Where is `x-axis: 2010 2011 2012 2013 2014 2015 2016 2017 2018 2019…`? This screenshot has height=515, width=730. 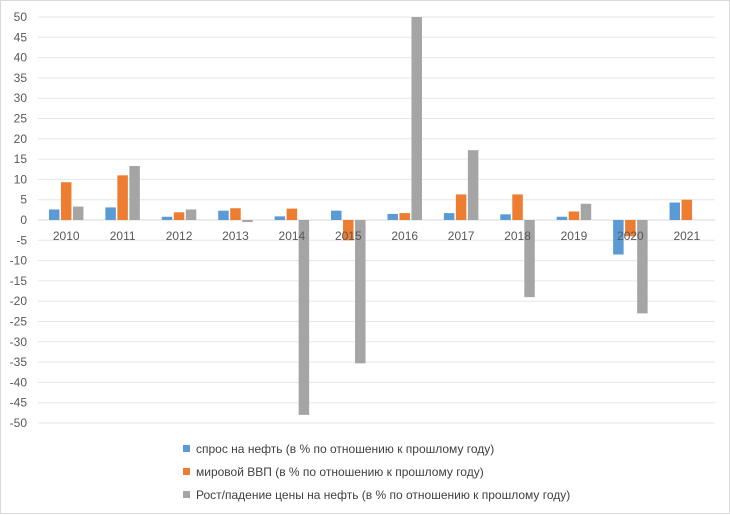
x-axis: 2010 2011 2012 2013 2014 2015 2016 2017 2018 2019… is located at coordinates (377, 236).